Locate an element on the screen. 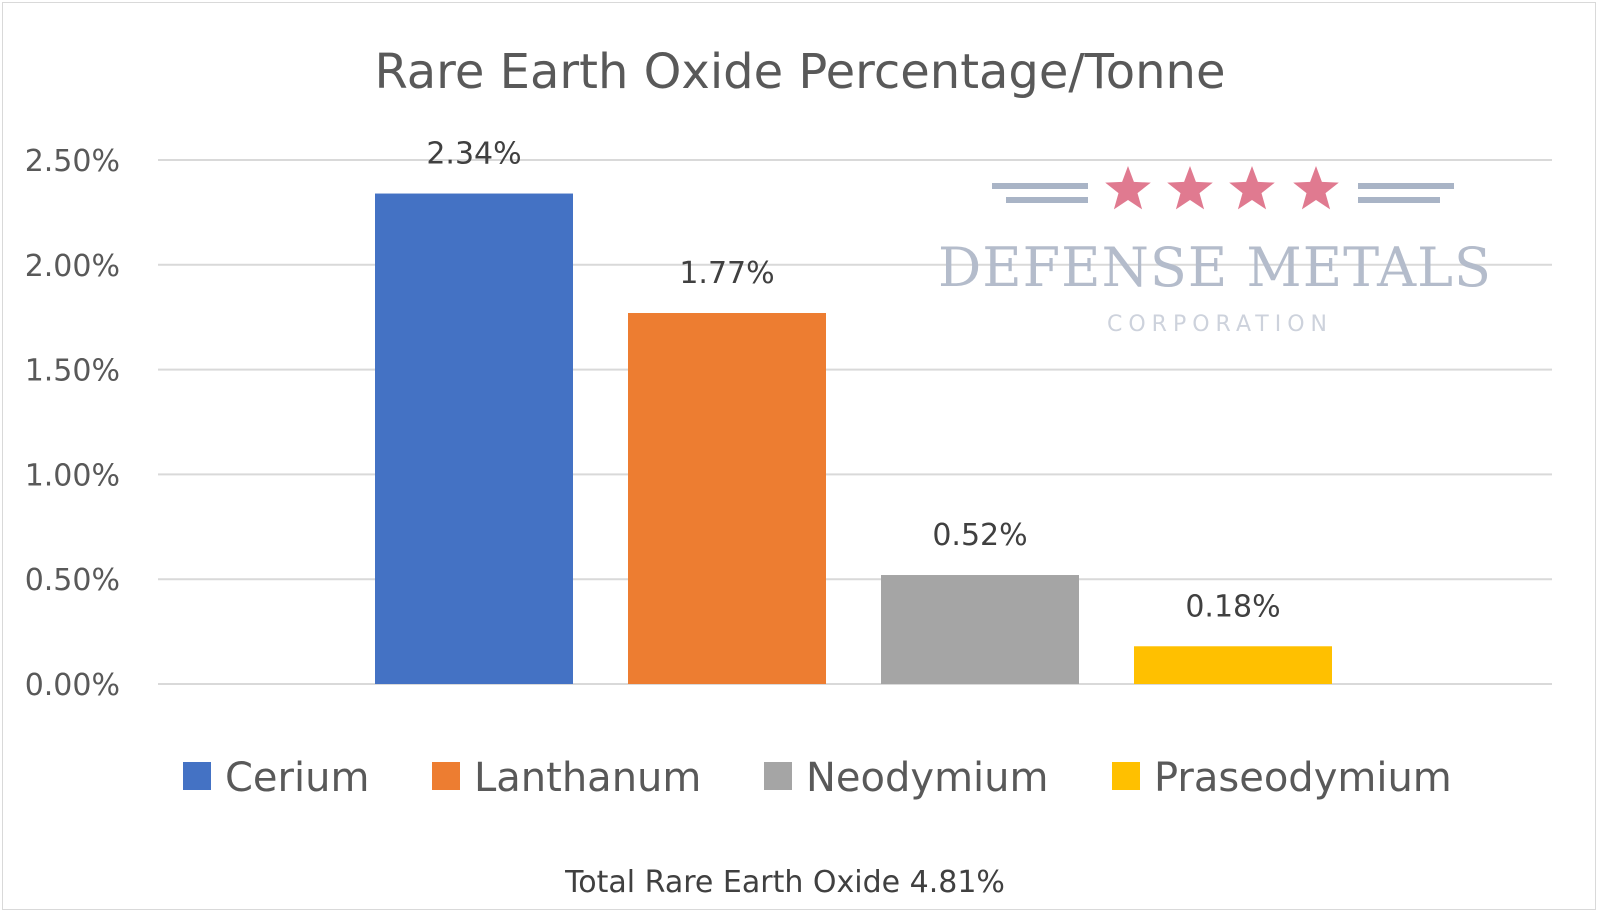 The width and height of the screenshot is (1600, 914). total-footer: Total Rare Earth Oxide 4.81% is located at coordinates (784, 882).